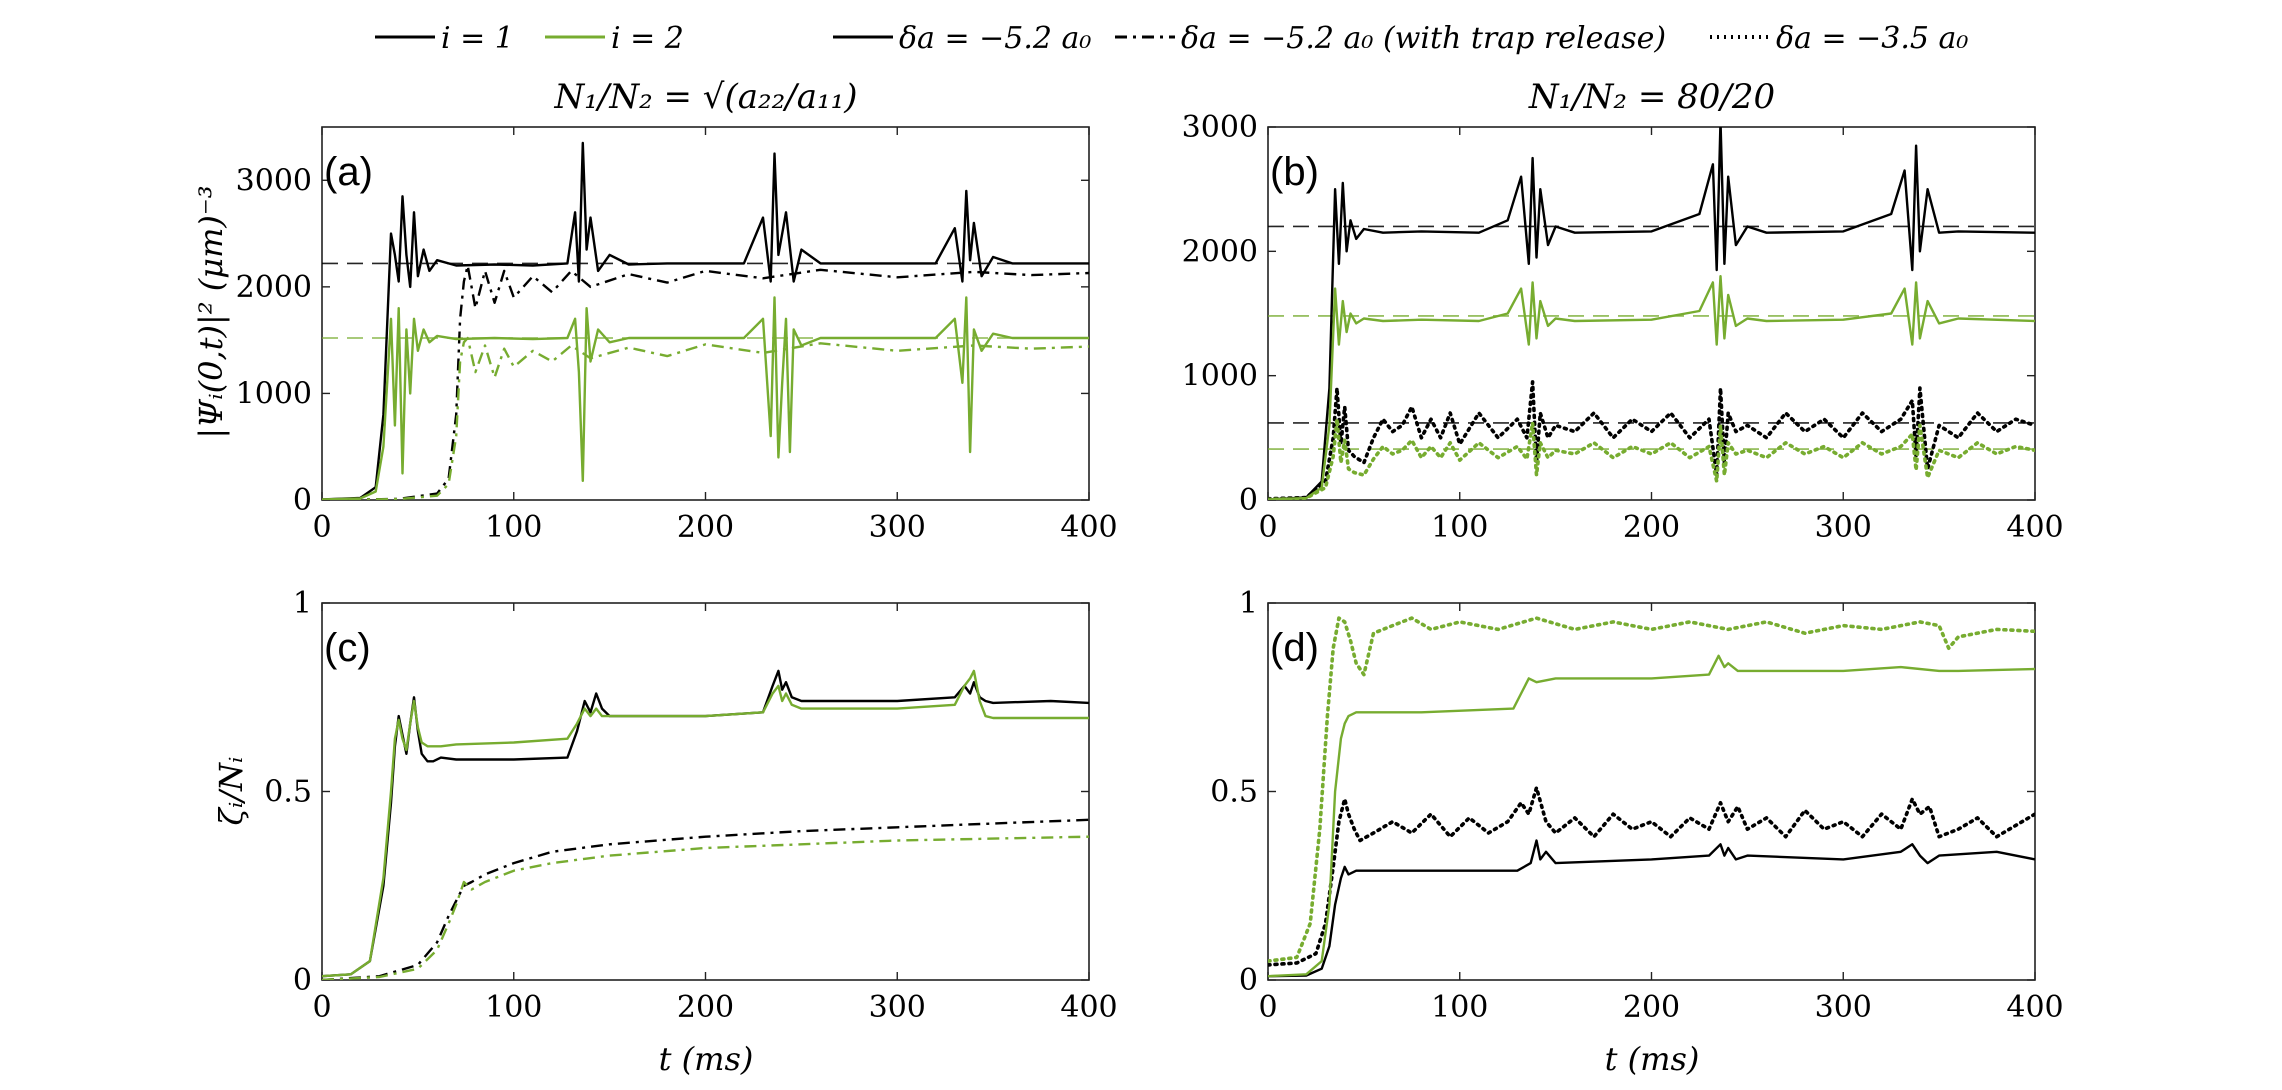  What do you see at coordinates (1652, 1059) in the screenshot?
I see `x-axis-label-right: t (ms)` at bounding box center [1652, 1059].